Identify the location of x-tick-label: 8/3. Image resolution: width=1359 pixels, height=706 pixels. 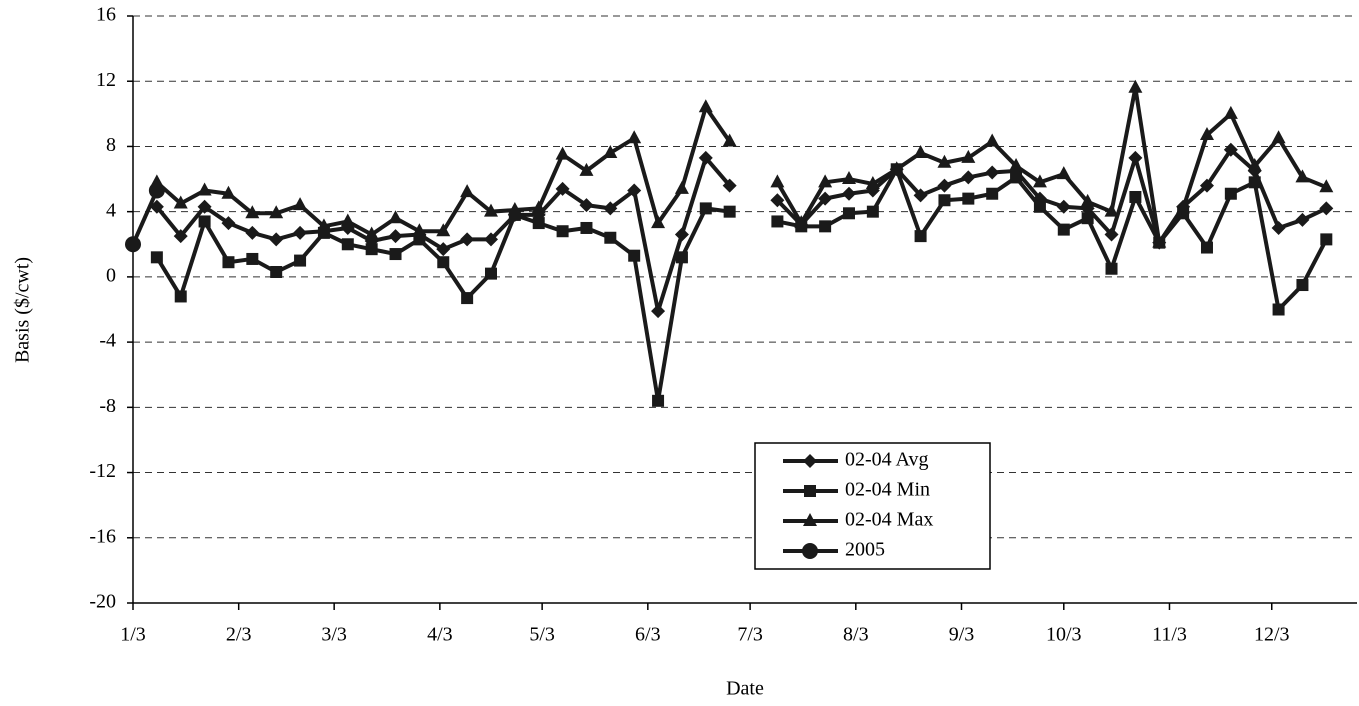
(856, 635).